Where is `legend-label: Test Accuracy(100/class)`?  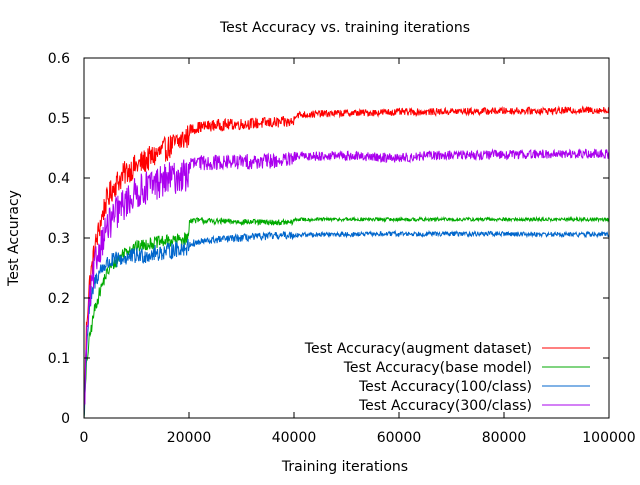 legend-label: Test Accuracy(100/class) is located at coordinates (445, 387).